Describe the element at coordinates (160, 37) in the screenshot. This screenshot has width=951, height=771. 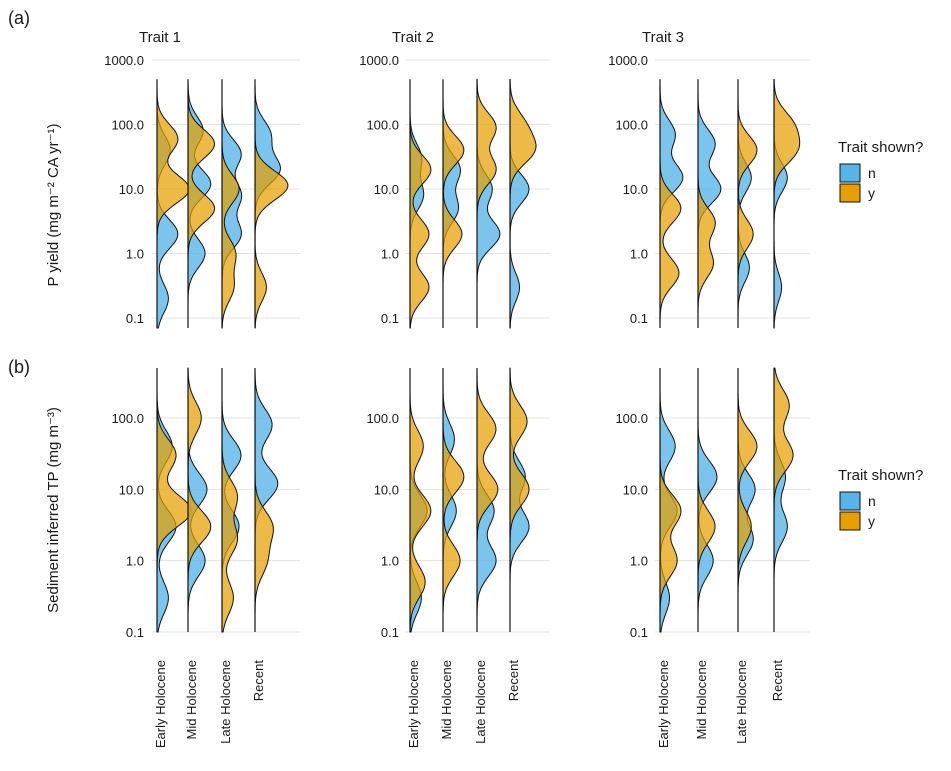
I see `facet-title: Trait 1` at that location.